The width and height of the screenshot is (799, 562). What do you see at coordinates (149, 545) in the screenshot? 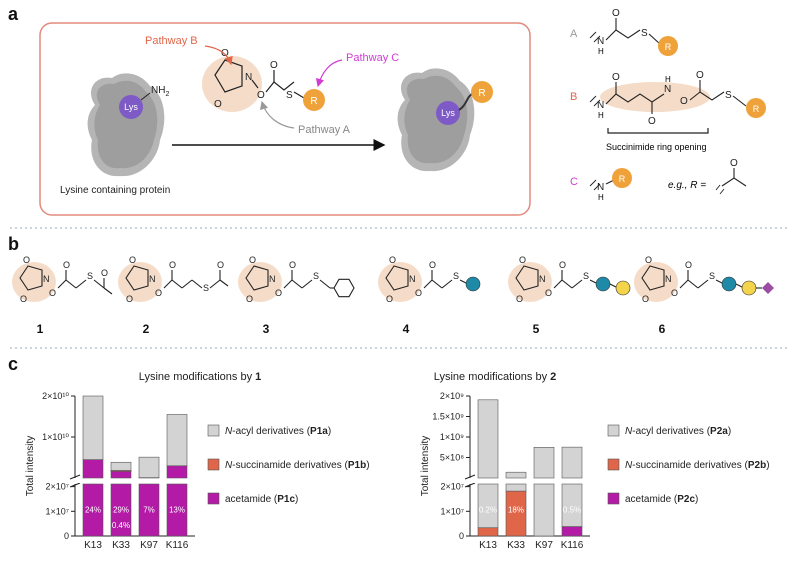
I see `x-tick-label: K97` at bounding box center [149, 545].